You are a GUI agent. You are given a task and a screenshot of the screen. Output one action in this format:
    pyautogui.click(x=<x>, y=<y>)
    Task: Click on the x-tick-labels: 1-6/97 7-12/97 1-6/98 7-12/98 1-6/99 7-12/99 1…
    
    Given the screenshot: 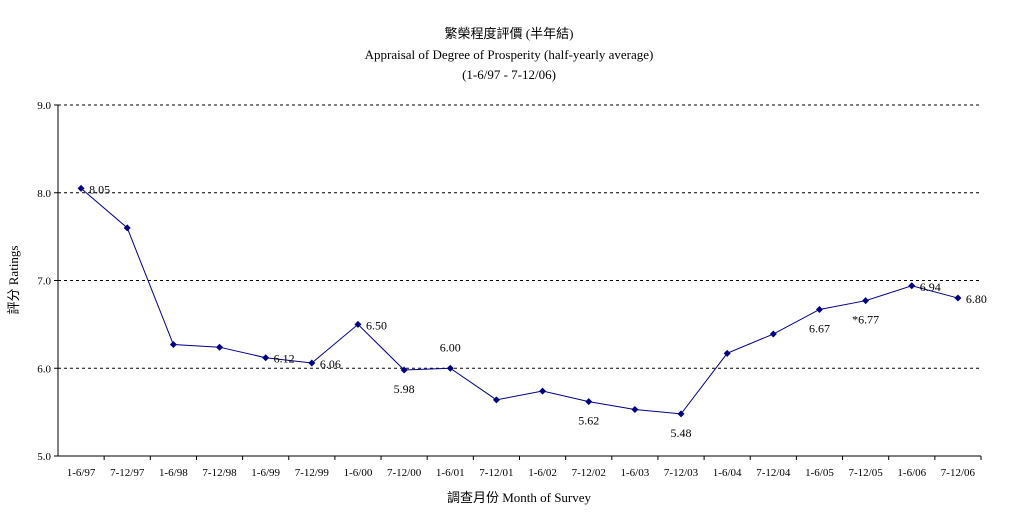 What is the action you would take?
    pyautogui.click(x=524, y=467)
    